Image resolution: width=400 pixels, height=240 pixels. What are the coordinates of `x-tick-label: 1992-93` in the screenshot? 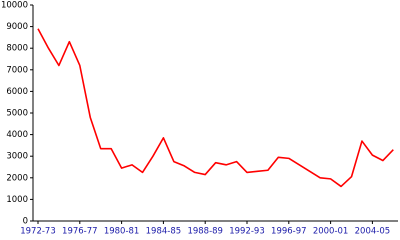 It's located at (247, 232).